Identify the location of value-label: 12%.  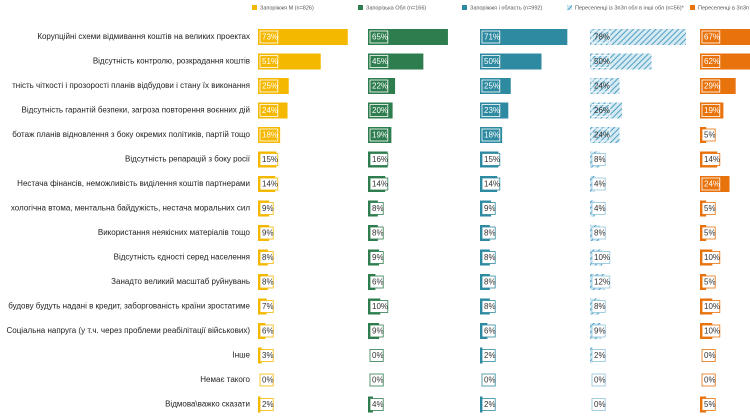
(602, 282).